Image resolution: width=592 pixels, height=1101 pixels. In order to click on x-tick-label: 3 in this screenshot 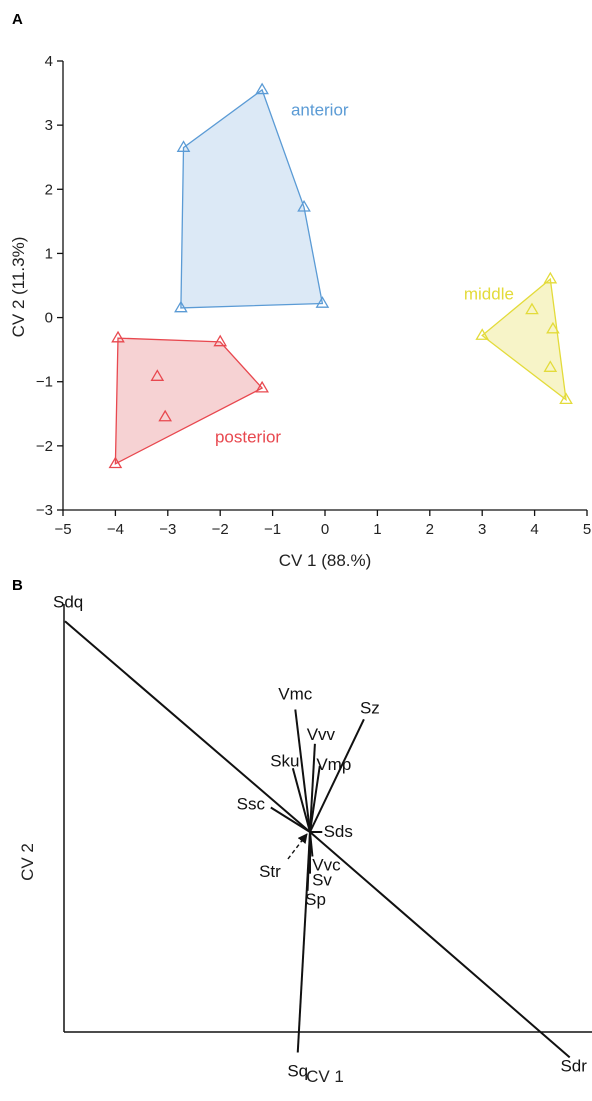, I will do `click(482, 529)`.